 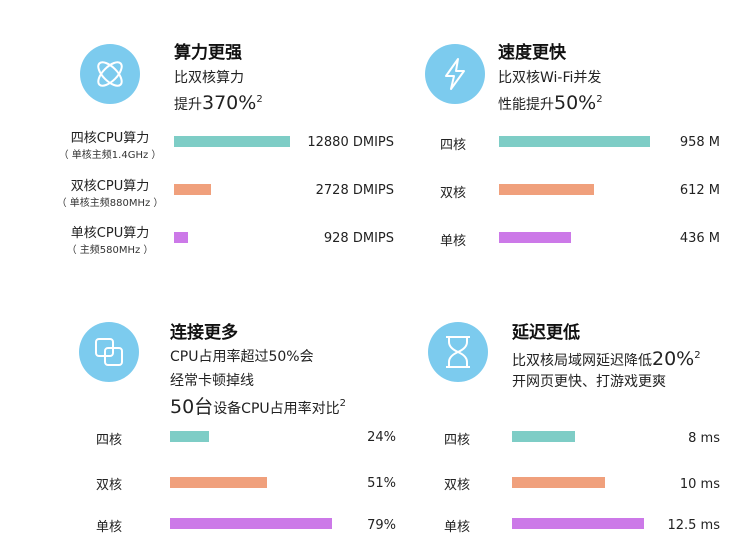 I want to click on latency-icon-circle, so click(x=458, y=352).